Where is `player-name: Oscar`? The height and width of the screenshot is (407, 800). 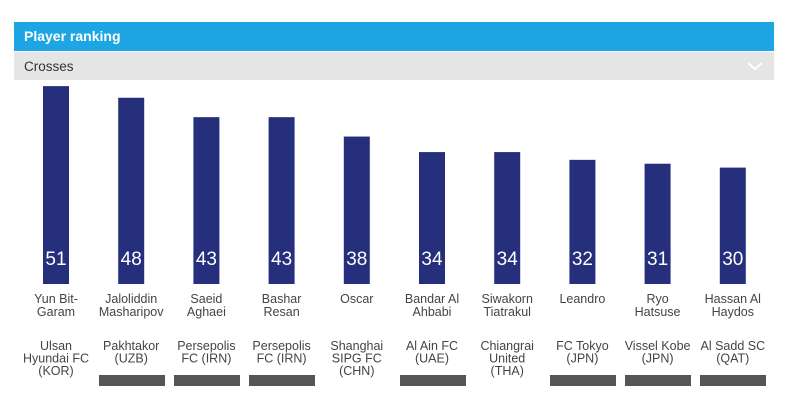 player-name: Oscar is located at coordinates (356, 299).